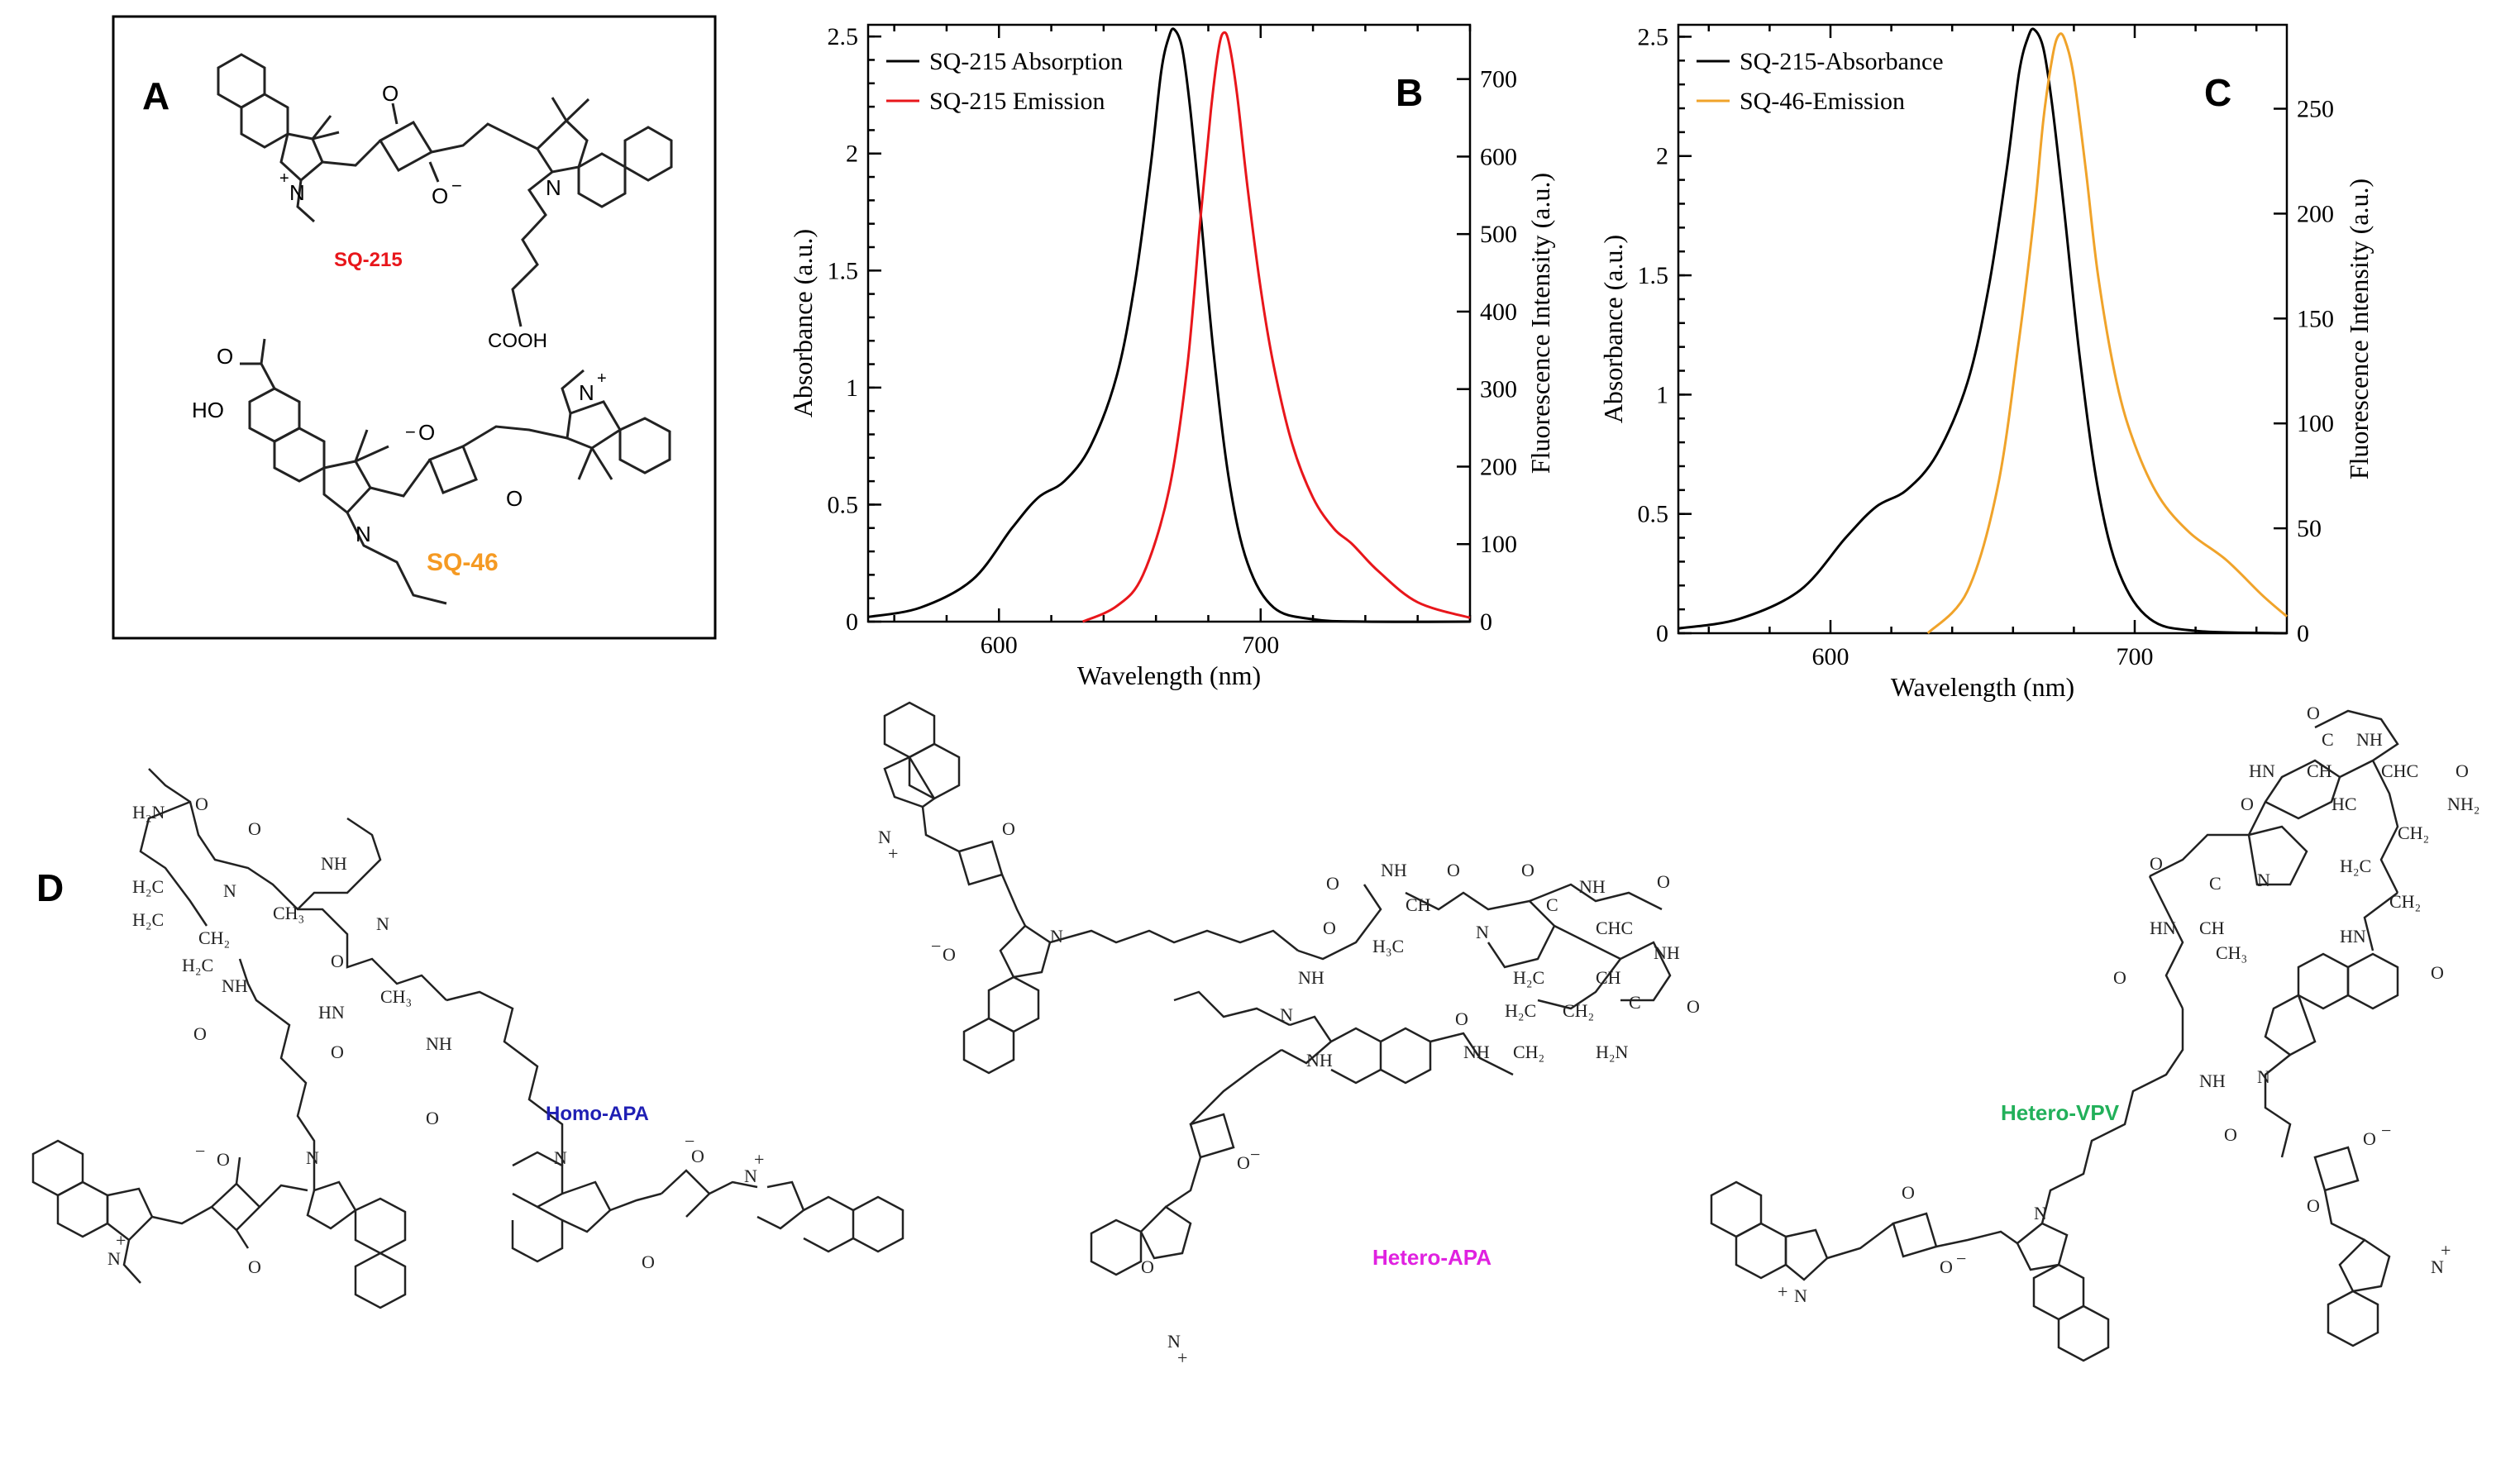 Image resolution: width=2520 pixels, height=1483 pixels. What do you see at coordinates (2054, 1035) in the screenshot?
I see `hetero-vpv-structure` at bounding box center [2054, 1035].